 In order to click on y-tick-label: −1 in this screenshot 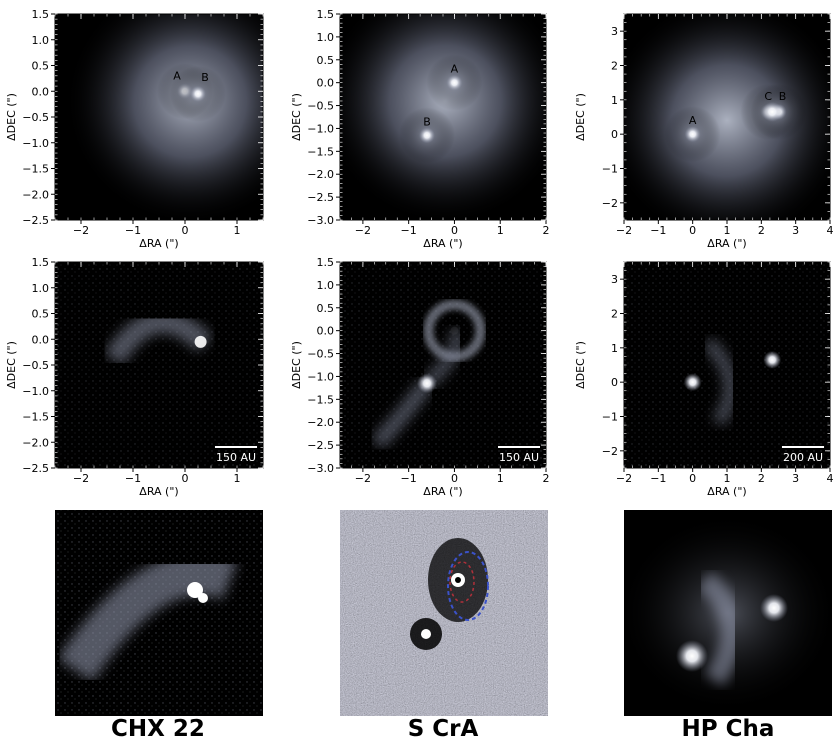, I will do `click(610, 169)`.